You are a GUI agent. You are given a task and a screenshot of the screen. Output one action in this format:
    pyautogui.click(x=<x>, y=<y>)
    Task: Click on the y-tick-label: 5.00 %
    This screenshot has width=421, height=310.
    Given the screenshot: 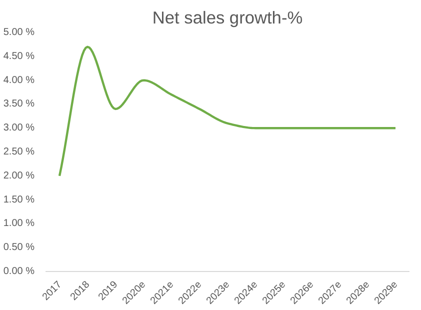 What is the action you would take?
    pyautogui.click(x=19, y=32)
    